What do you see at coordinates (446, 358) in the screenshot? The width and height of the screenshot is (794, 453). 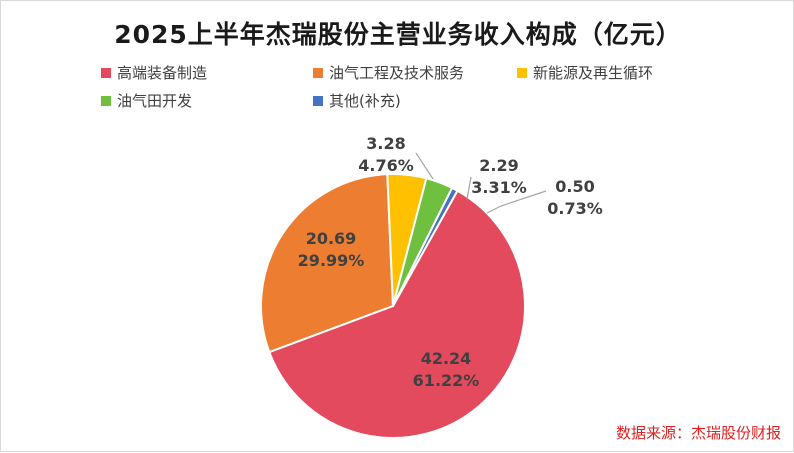 I see `data-label-value-0: 42.24` at bounding box center [446, 358].